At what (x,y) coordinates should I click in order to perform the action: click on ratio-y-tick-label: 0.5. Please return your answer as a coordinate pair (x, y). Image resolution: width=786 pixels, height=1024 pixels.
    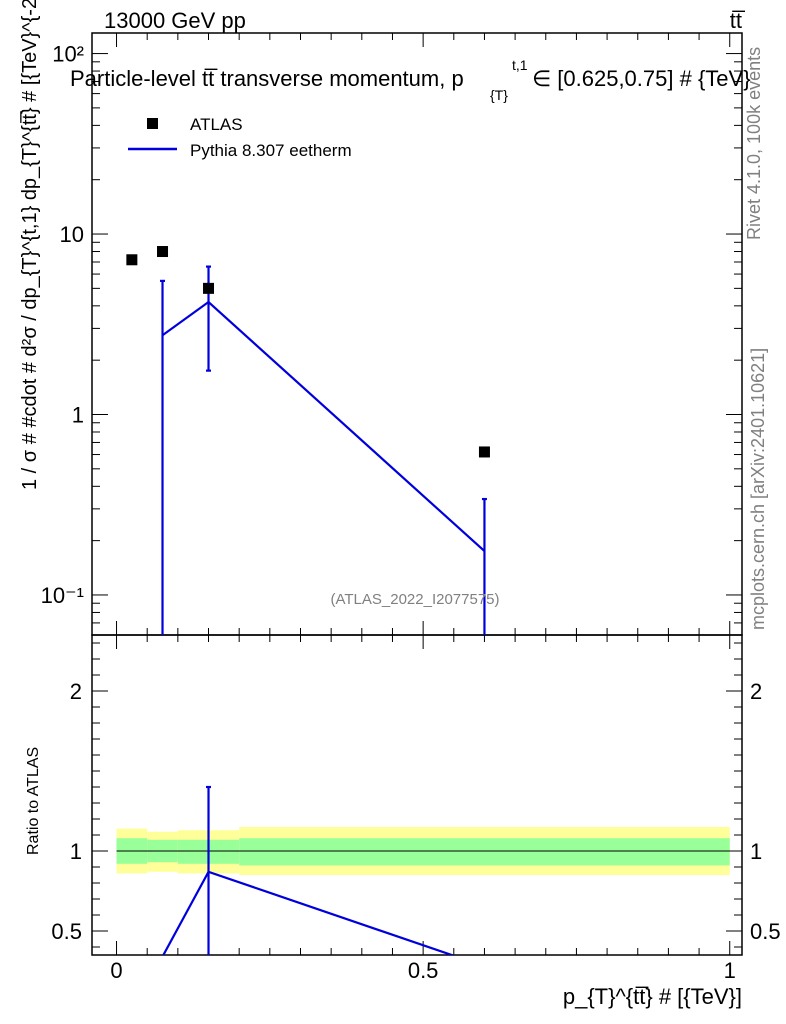
    Looking at the image, I should click on (66, 931).